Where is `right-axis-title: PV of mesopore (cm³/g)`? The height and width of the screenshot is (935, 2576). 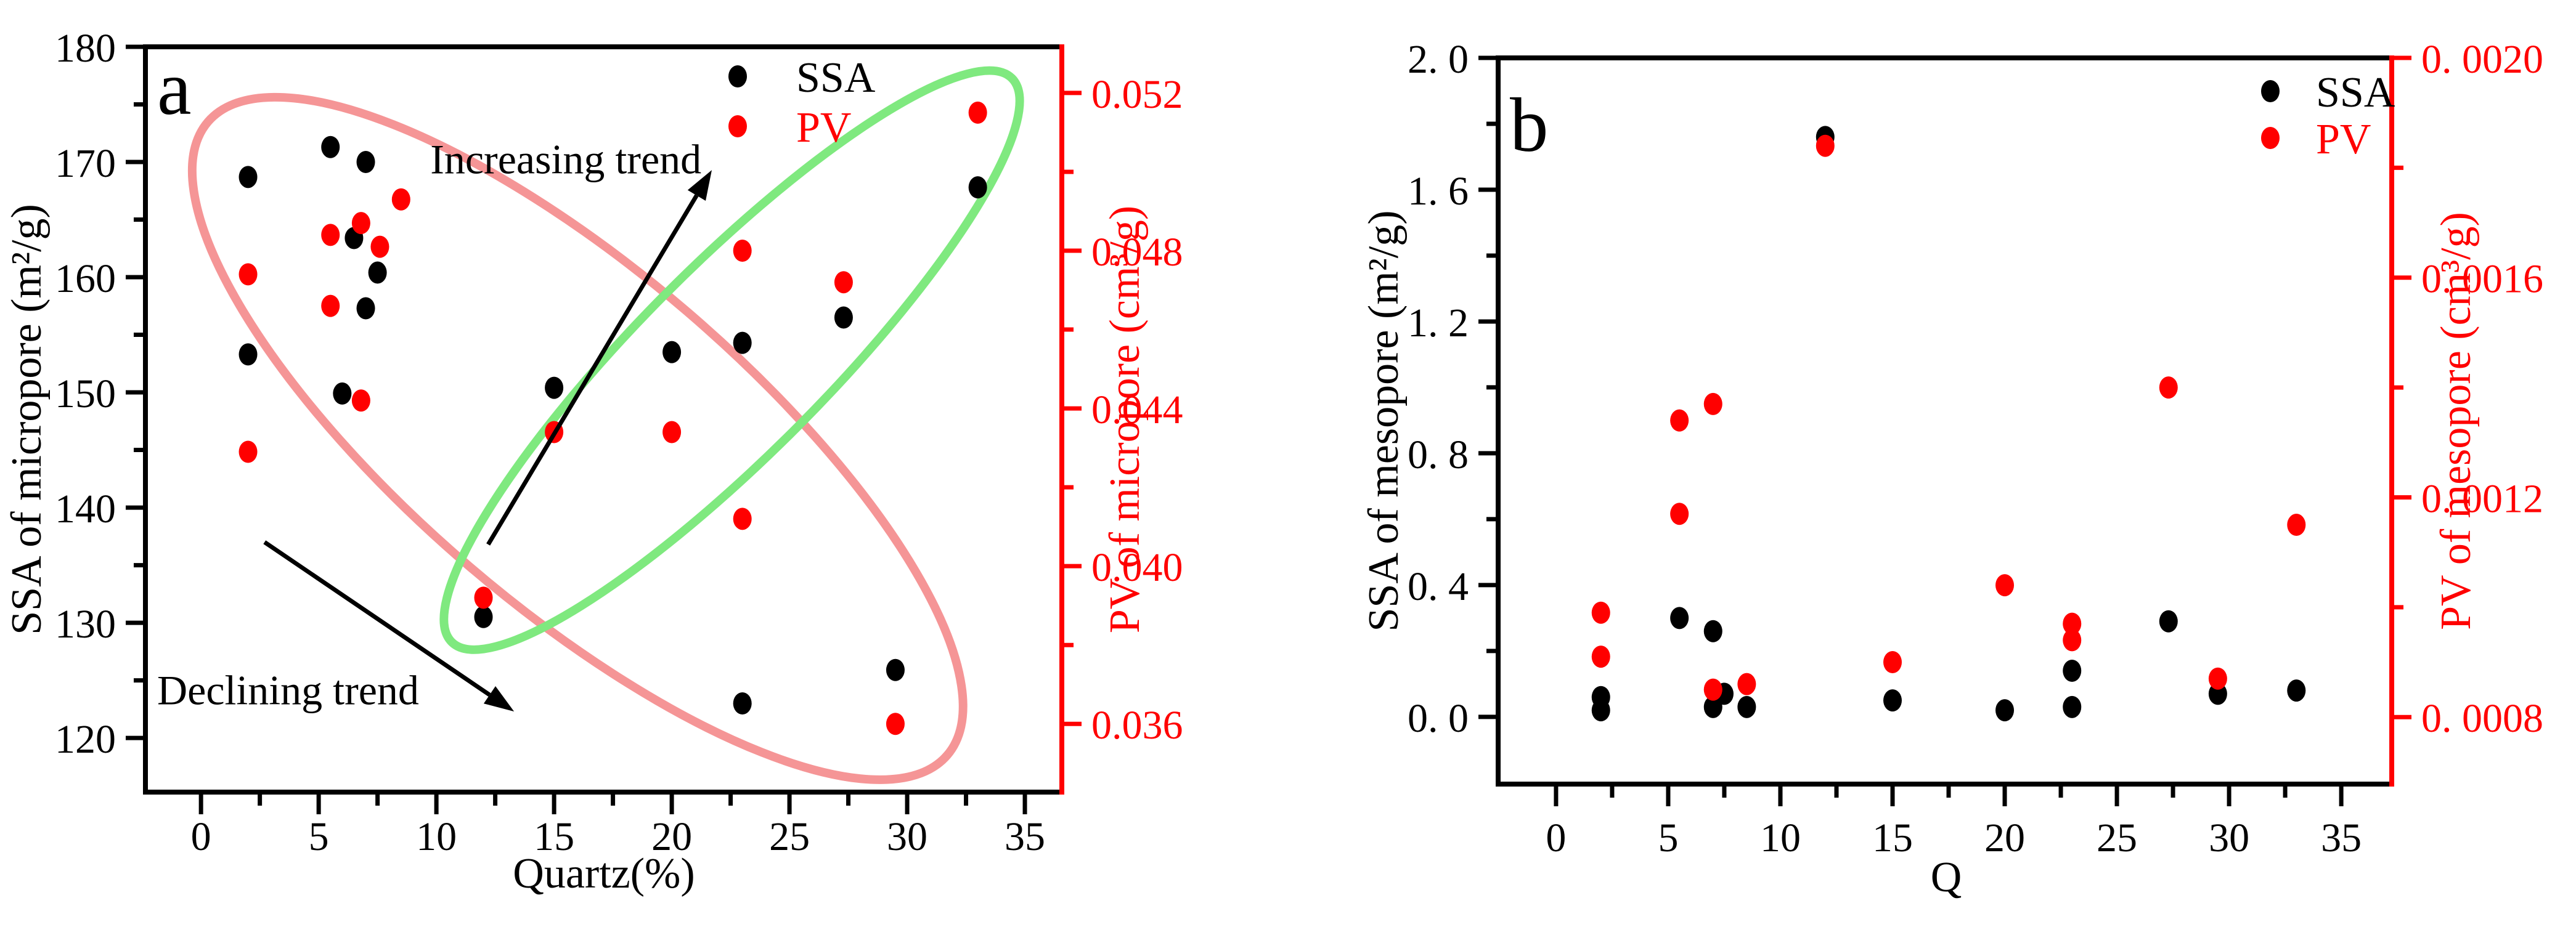
right-axis-title: PV of mesopore (cm³/g) is located at coordinates (2456, 421).